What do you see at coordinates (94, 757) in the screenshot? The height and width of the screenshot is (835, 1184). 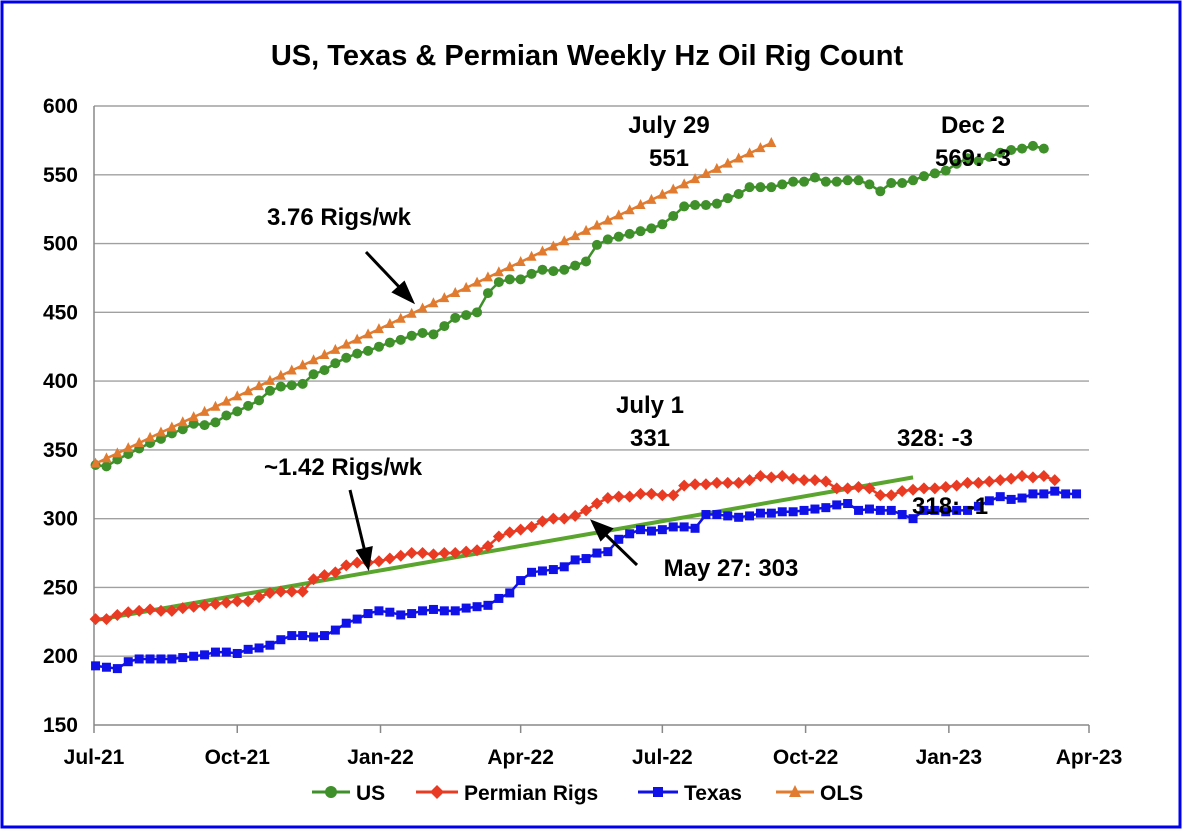 I see `x-tick-label: Jul-21` at bounding box center [94, 757].